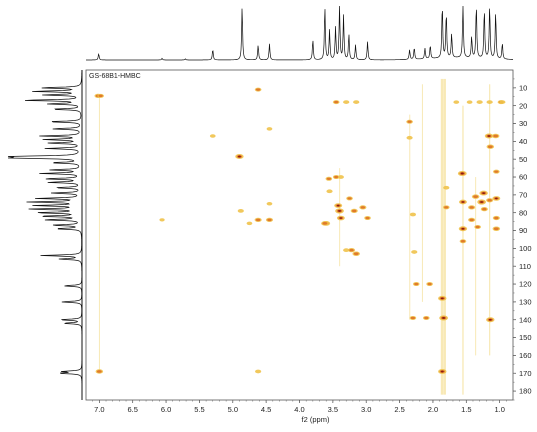  Describe the element at coordinates (525, 373) in the screenshot. I see `y-tick-label: 170` at that location.